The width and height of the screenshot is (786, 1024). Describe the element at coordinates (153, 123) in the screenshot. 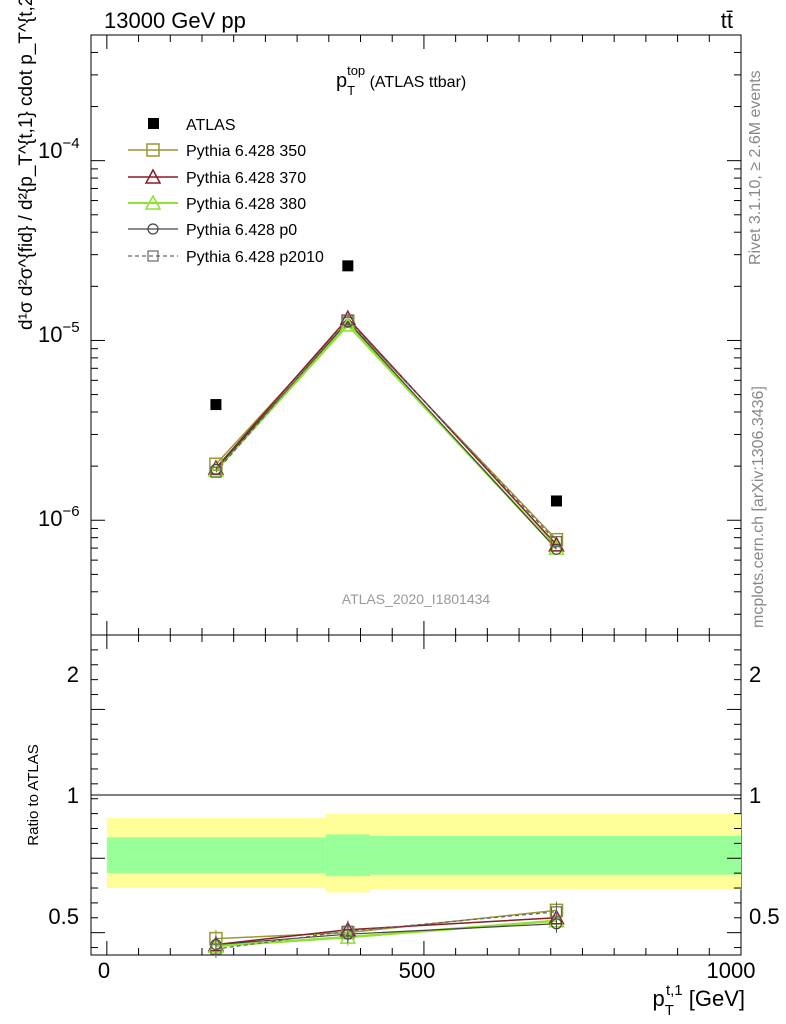

I see `legend-marker-atlas` at that location.